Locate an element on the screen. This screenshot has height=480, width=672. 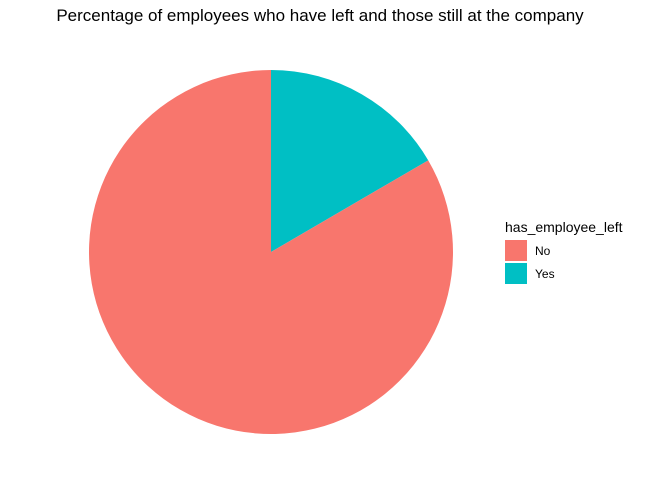
legend-label-yes: Yes is located at coordinates (545, 273).